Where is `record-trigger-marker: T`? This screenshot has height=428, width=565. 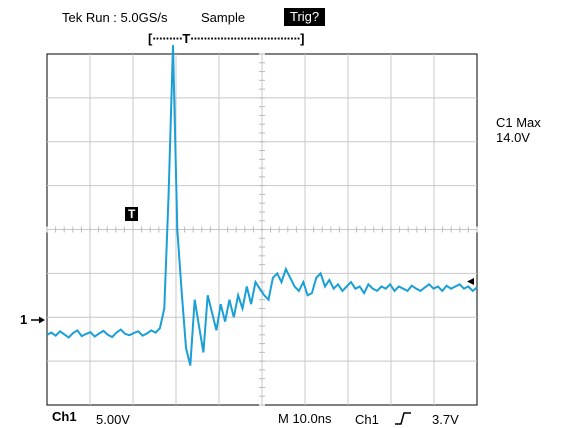
record-trigger-marker: T is located at coordinates (186, 38).